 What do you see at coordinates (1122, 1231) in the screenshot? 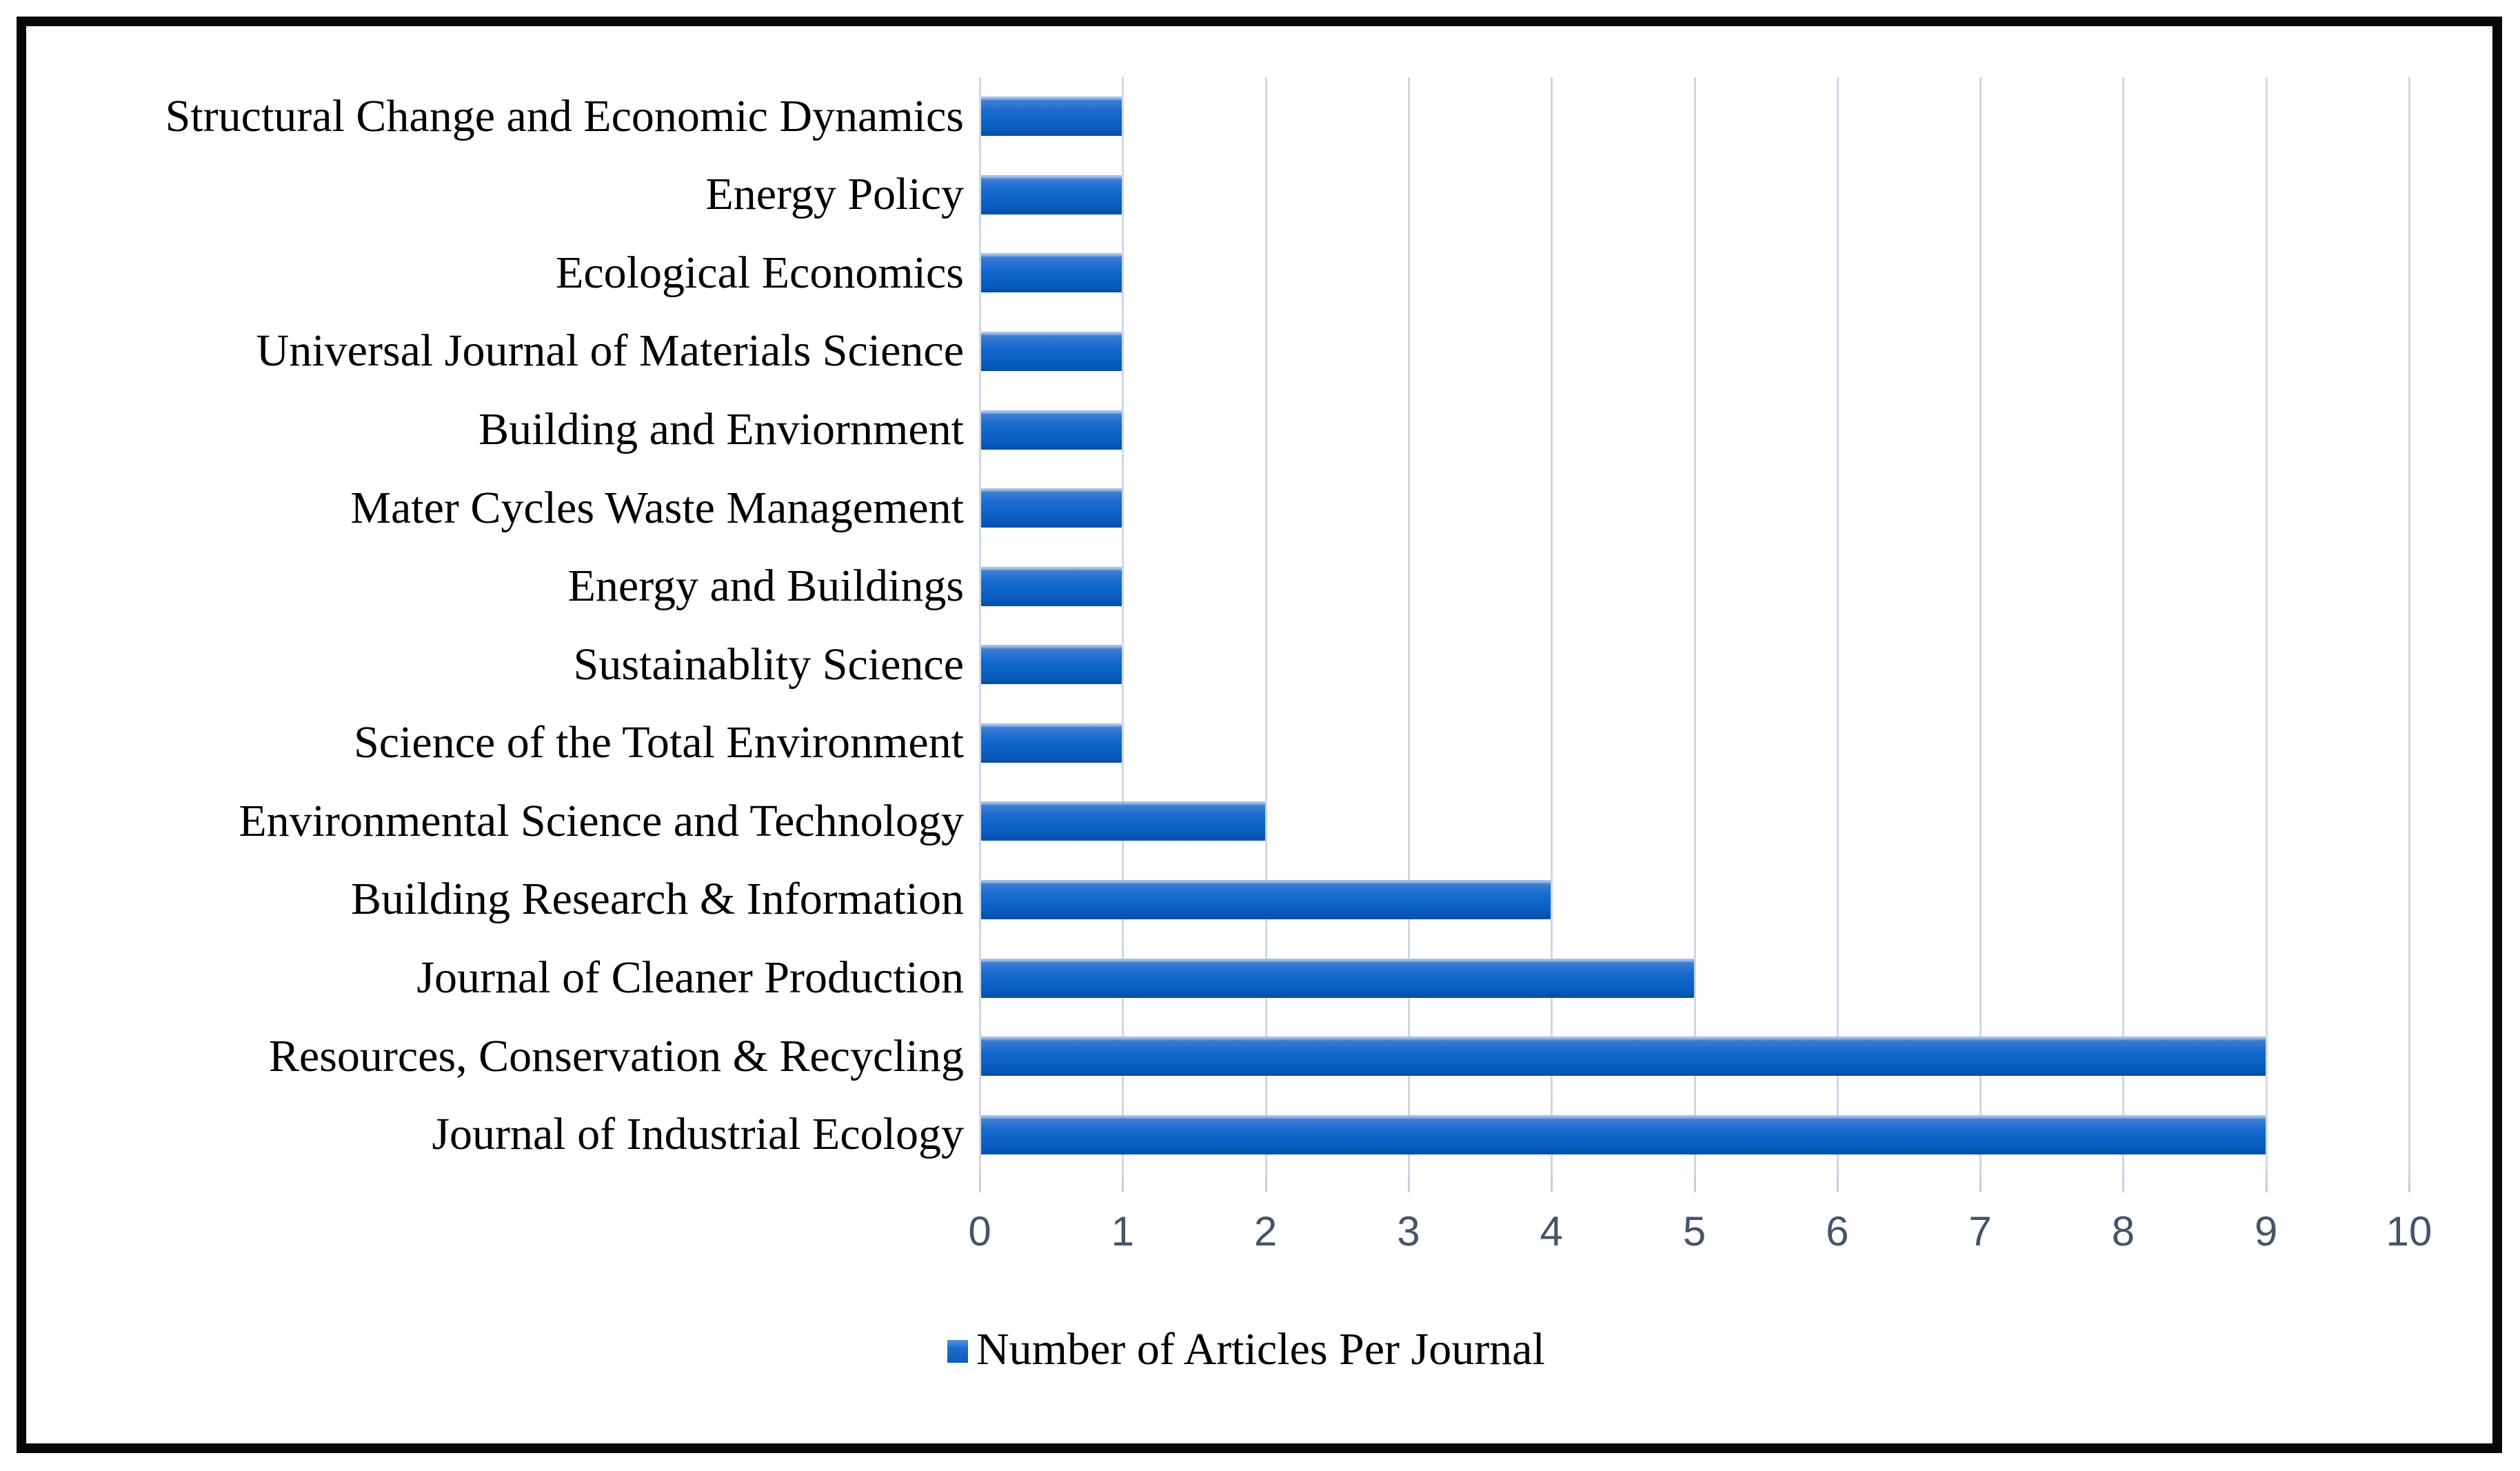
I see `x-tick-label: 1` at bounding box center [1122, 1231].